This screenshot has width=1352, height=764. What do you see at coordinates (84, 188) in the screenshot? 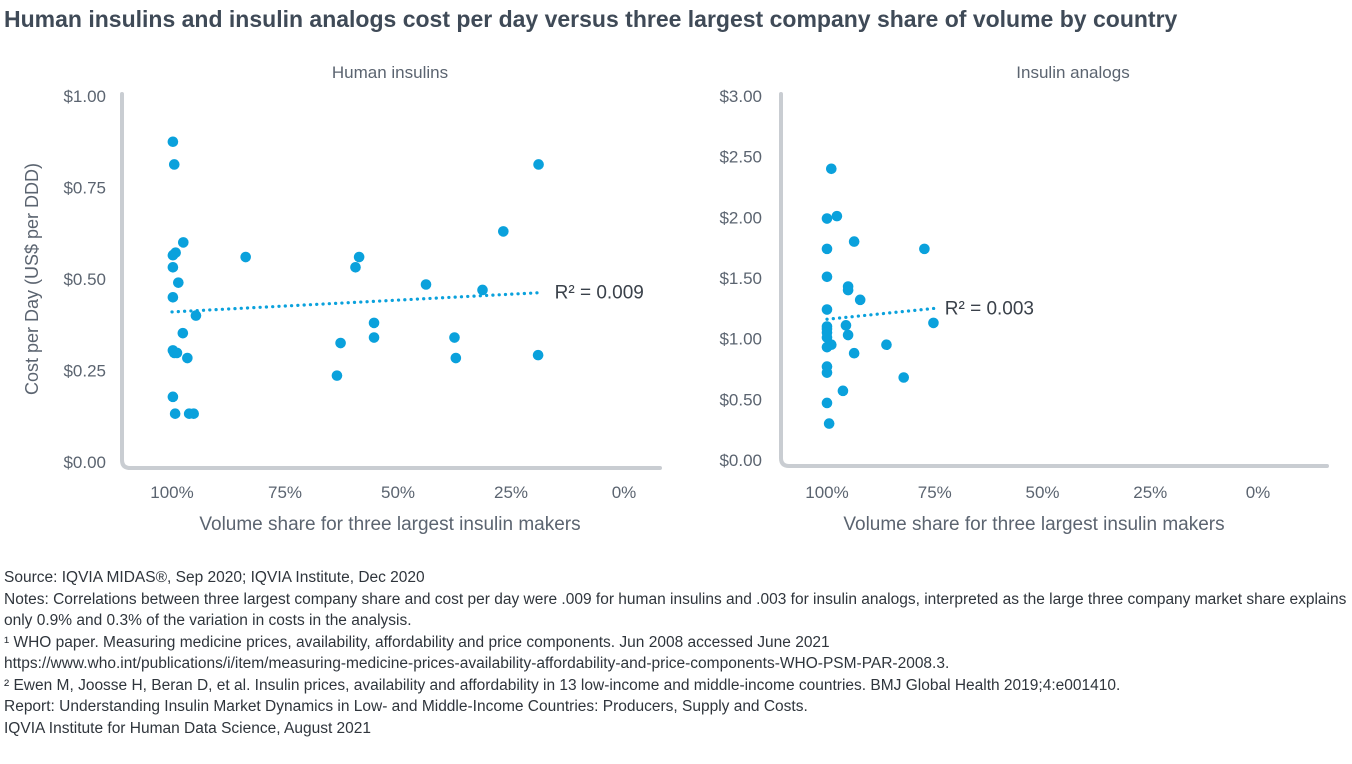
I see `y-tick-label: $0.75` at bounding box center [84, 188].